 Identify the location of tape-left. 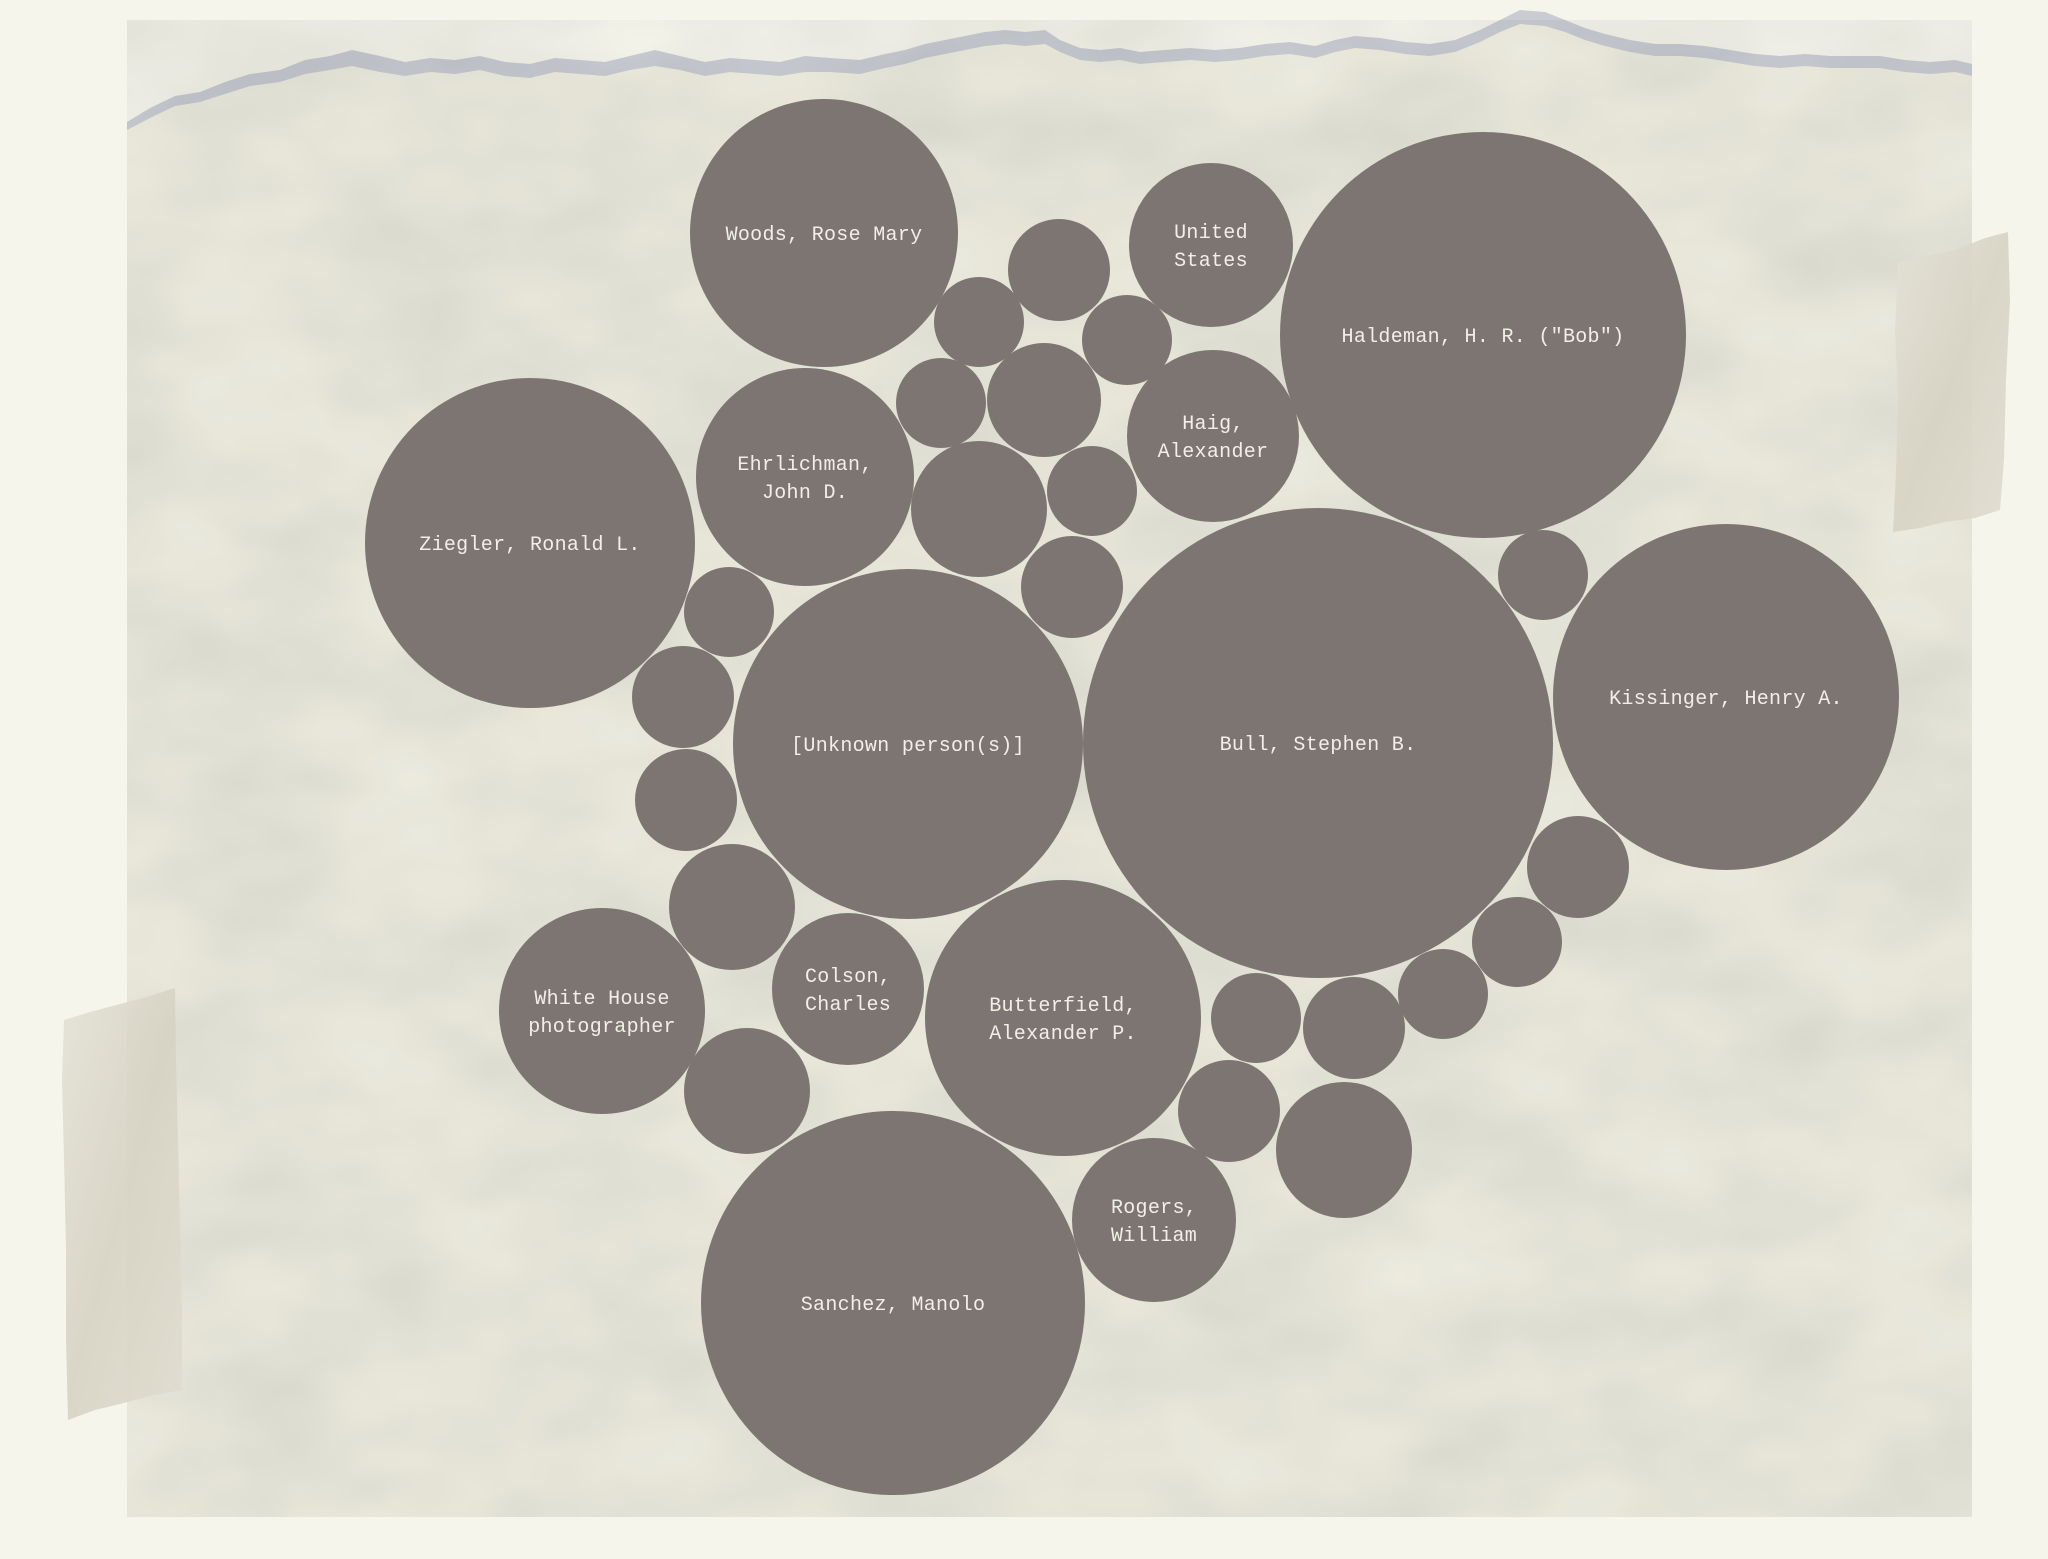
(122, 1204).